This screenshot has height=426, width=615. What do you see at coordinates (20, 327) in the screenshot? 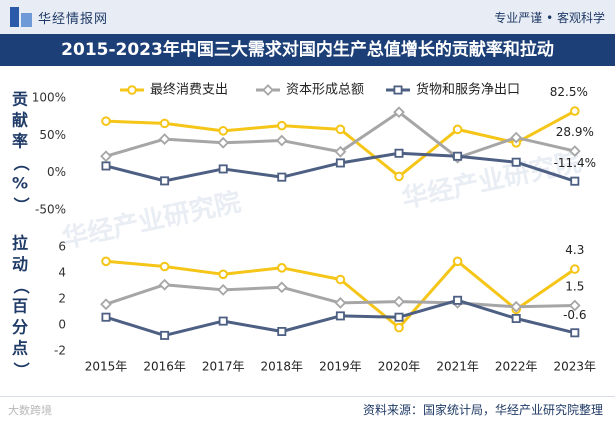
I see `y-axis-label-char: 分` at bounding box center [20, 327].